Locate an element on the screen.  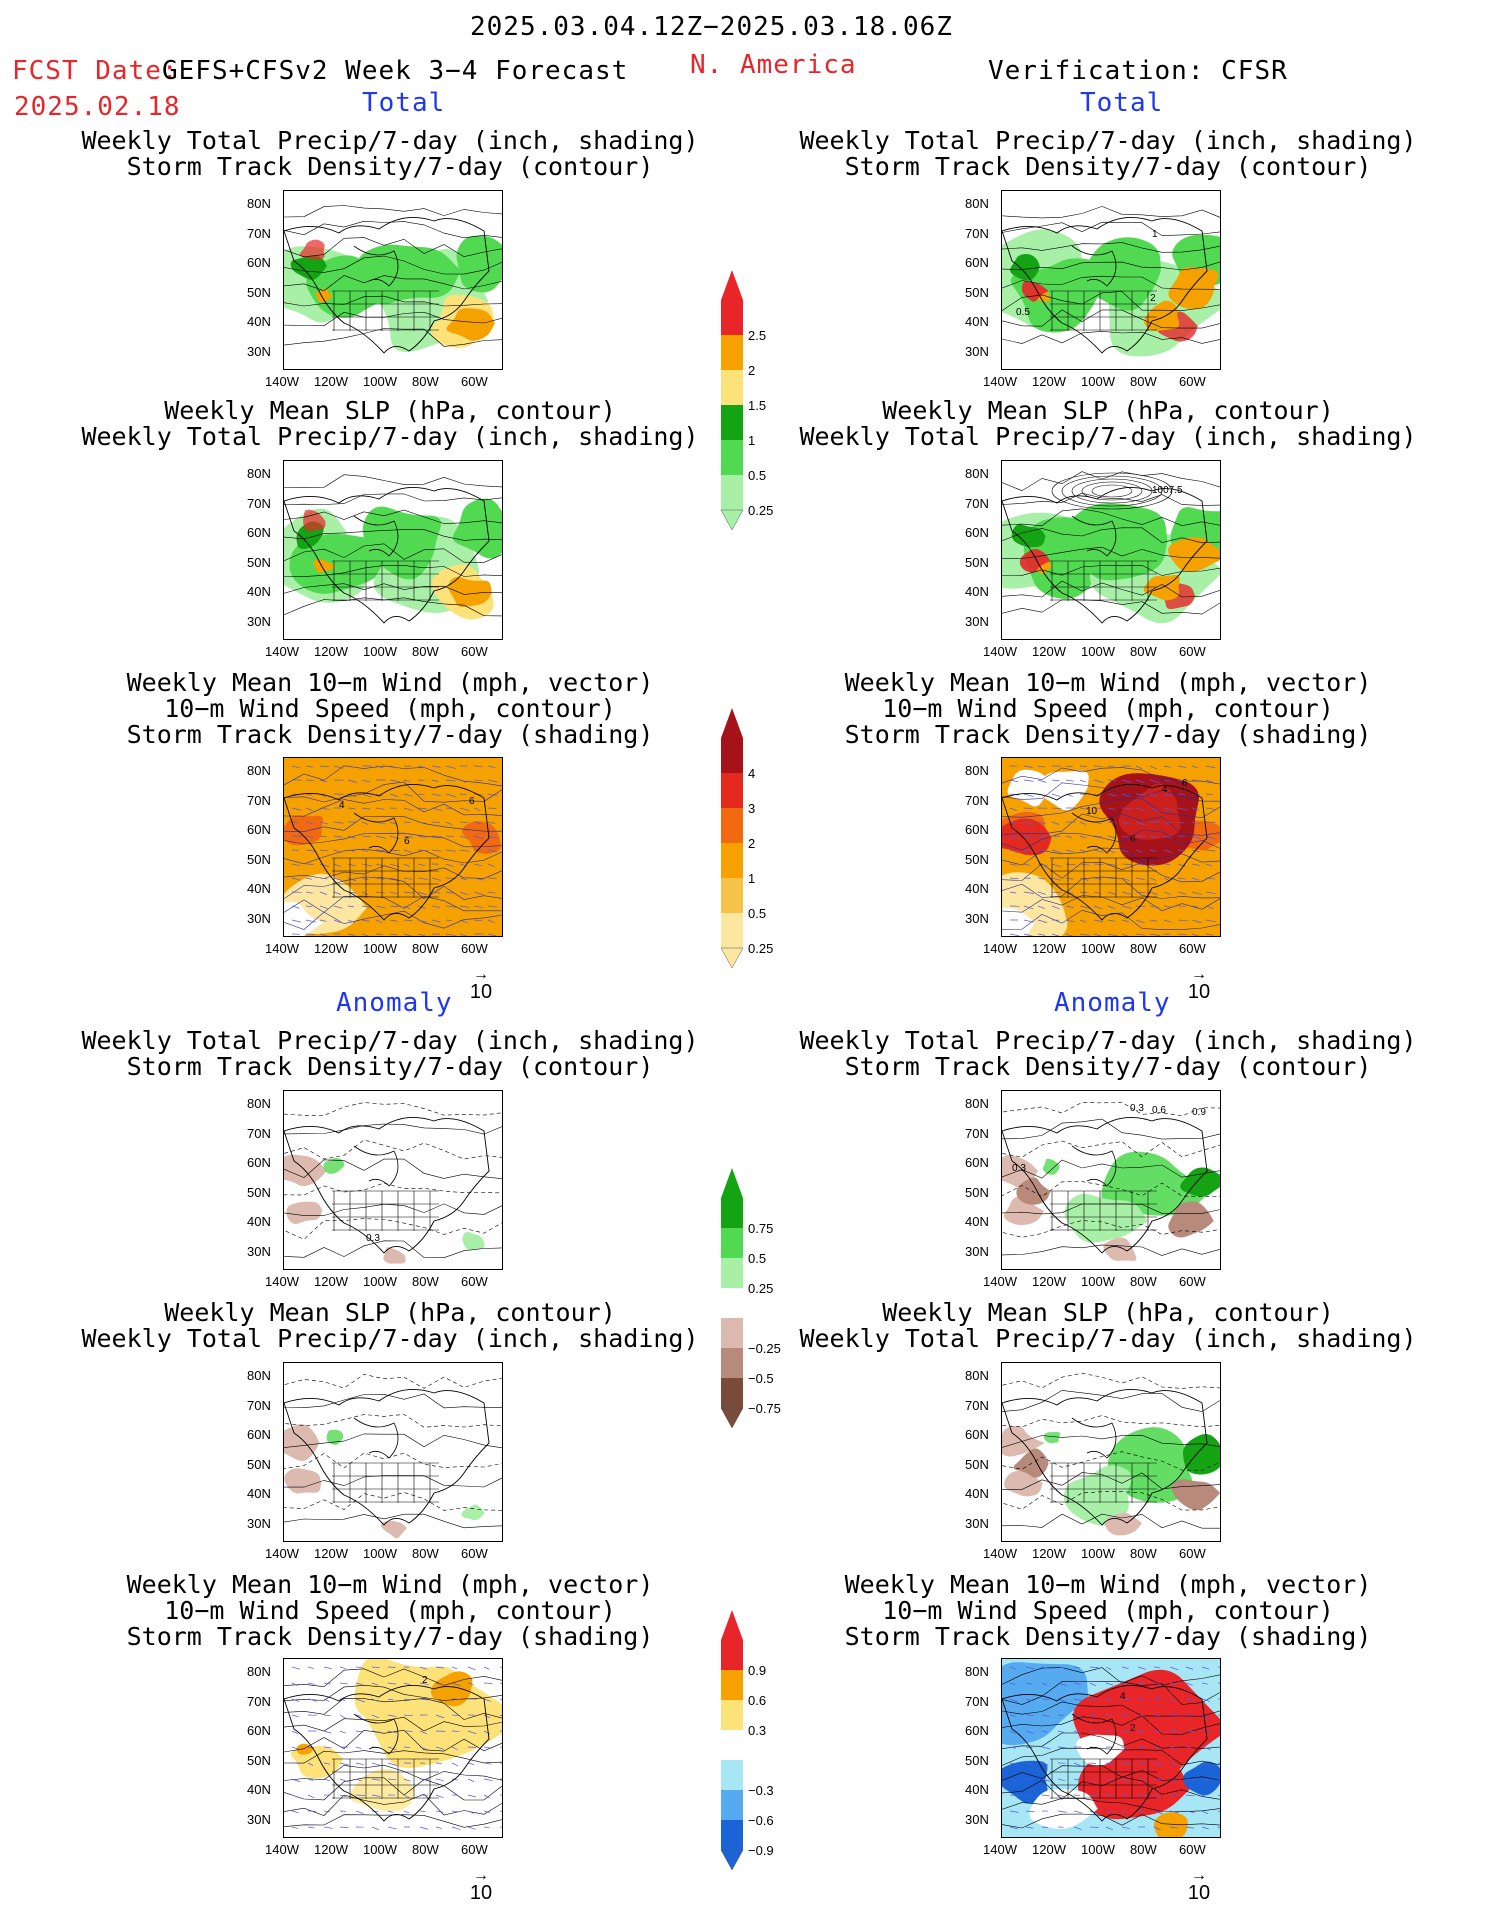
colorbar-label: 0.75 is located at coordinates (761, 1228).